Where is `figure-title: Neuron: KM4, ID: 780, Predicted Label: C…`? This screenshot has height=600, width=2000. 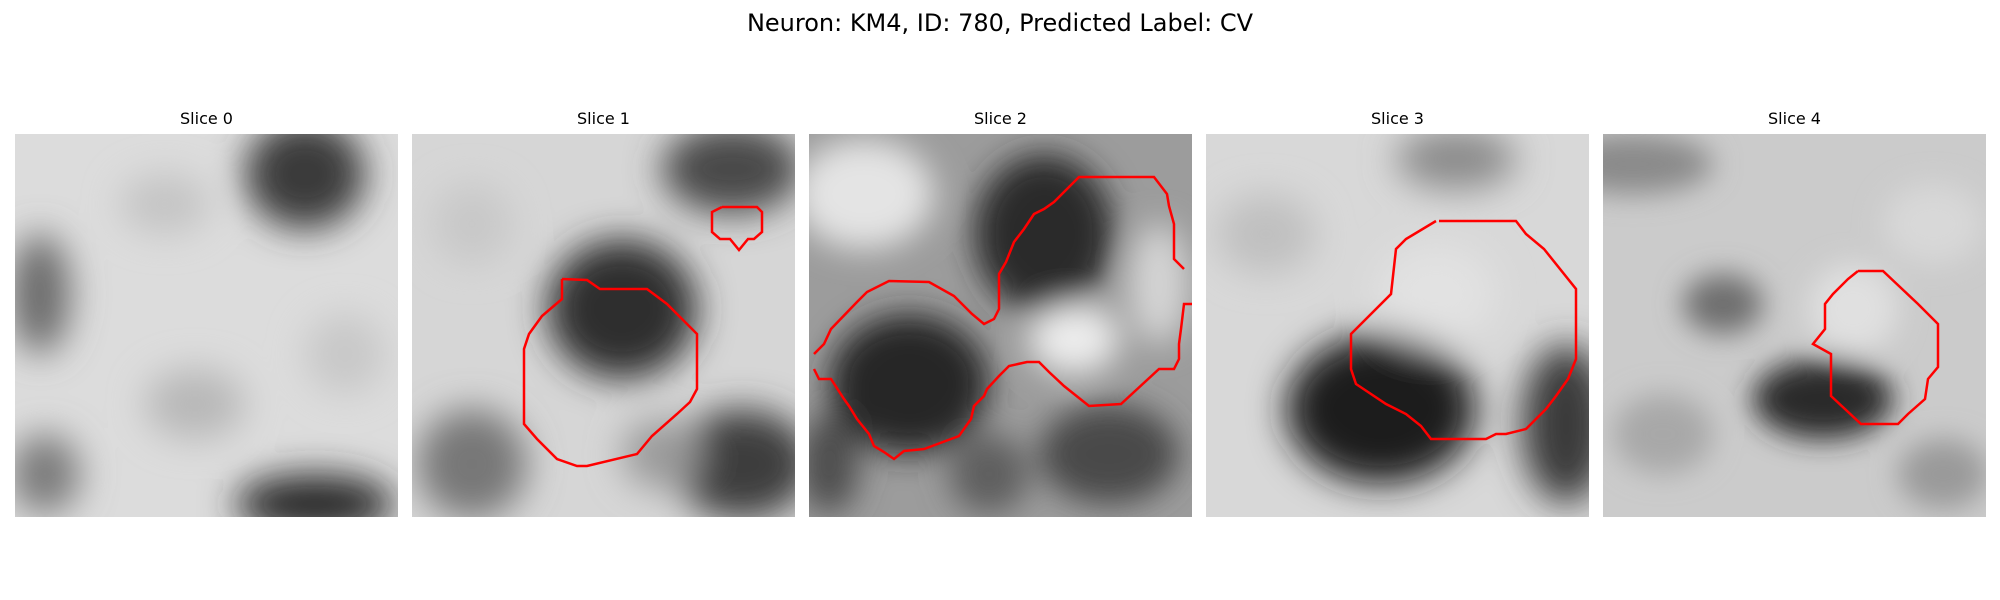 figure-title: Neuron: KM4, ID: 780, Predicted Label: C… is located at coordinates (1000, 23).